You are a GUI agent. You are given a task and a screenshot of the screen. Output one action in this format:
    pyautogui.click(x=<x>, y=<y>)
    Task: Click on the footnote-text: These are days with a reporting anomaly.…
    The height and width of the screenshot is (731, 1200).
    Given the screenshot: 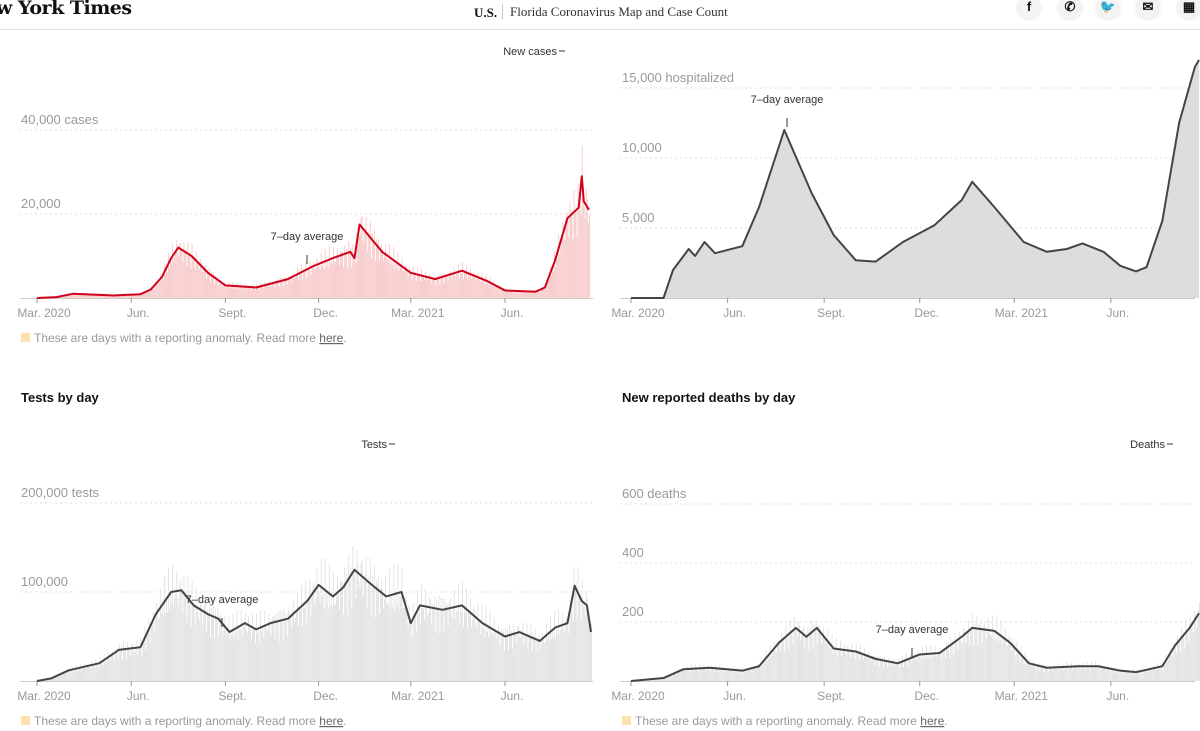 What is the action you would take?
    pyautogui.click(x=176, y=721)
    